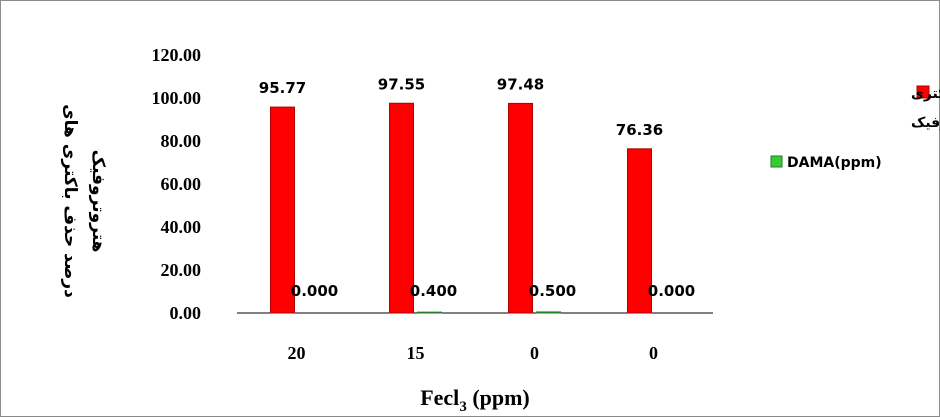 The image size is (940, 418). I want to click on y-axis-title: درصد حذف باکتری های هتروتروفیک, so click(84, 201).